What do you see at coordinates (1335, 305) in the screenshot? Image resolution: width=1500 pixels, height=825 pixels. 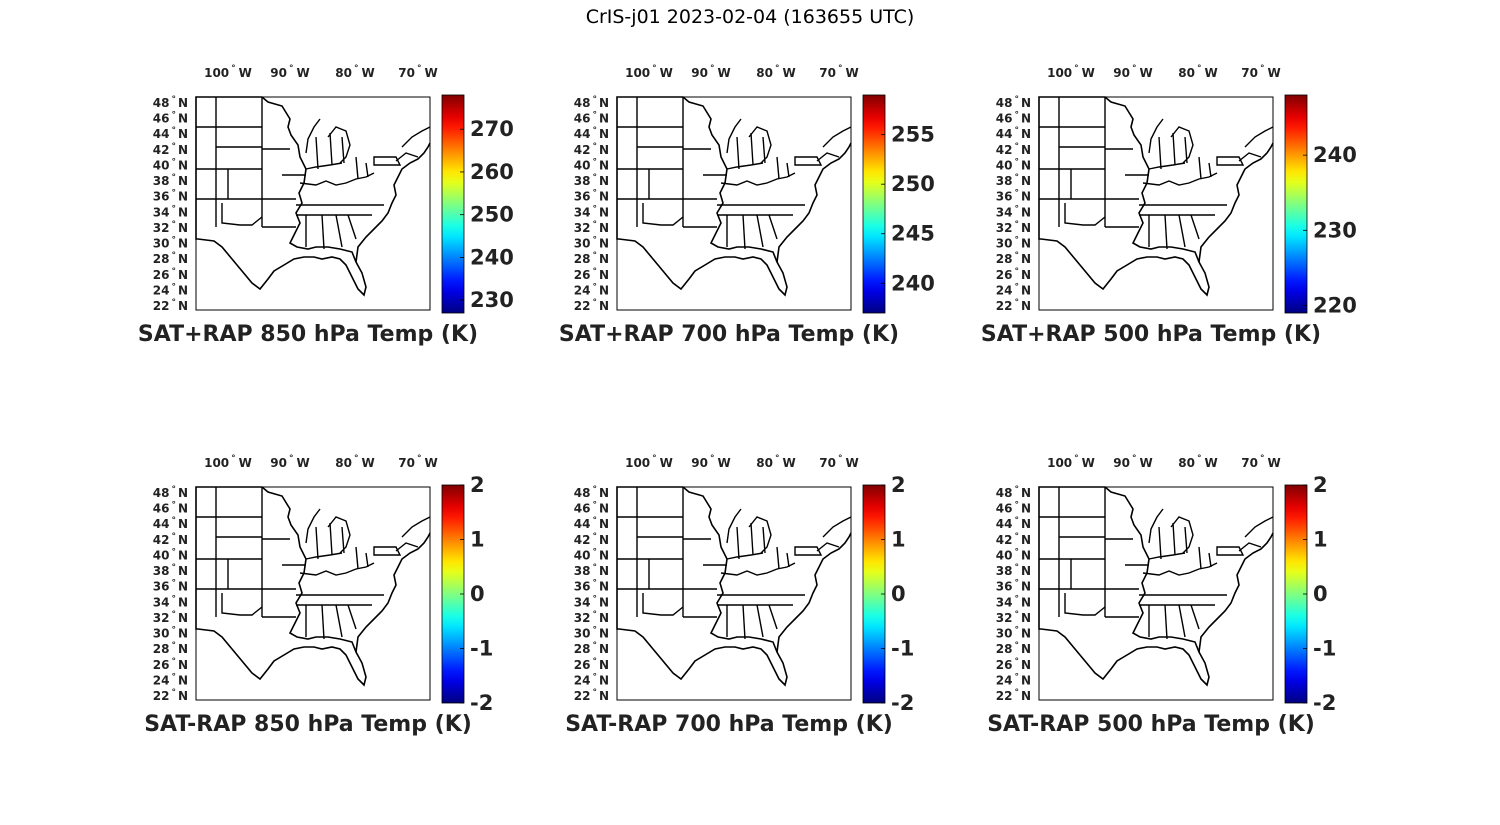 I see `colorbar-tick-label: 220` at bounding box center [1335, 305].